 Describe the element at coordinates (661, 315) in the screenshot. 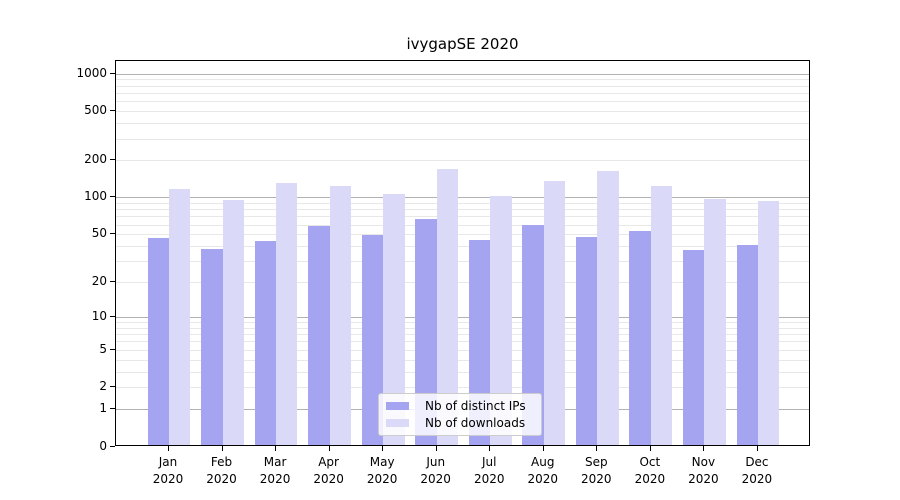

I see `bar-downloads-oct` at that location.